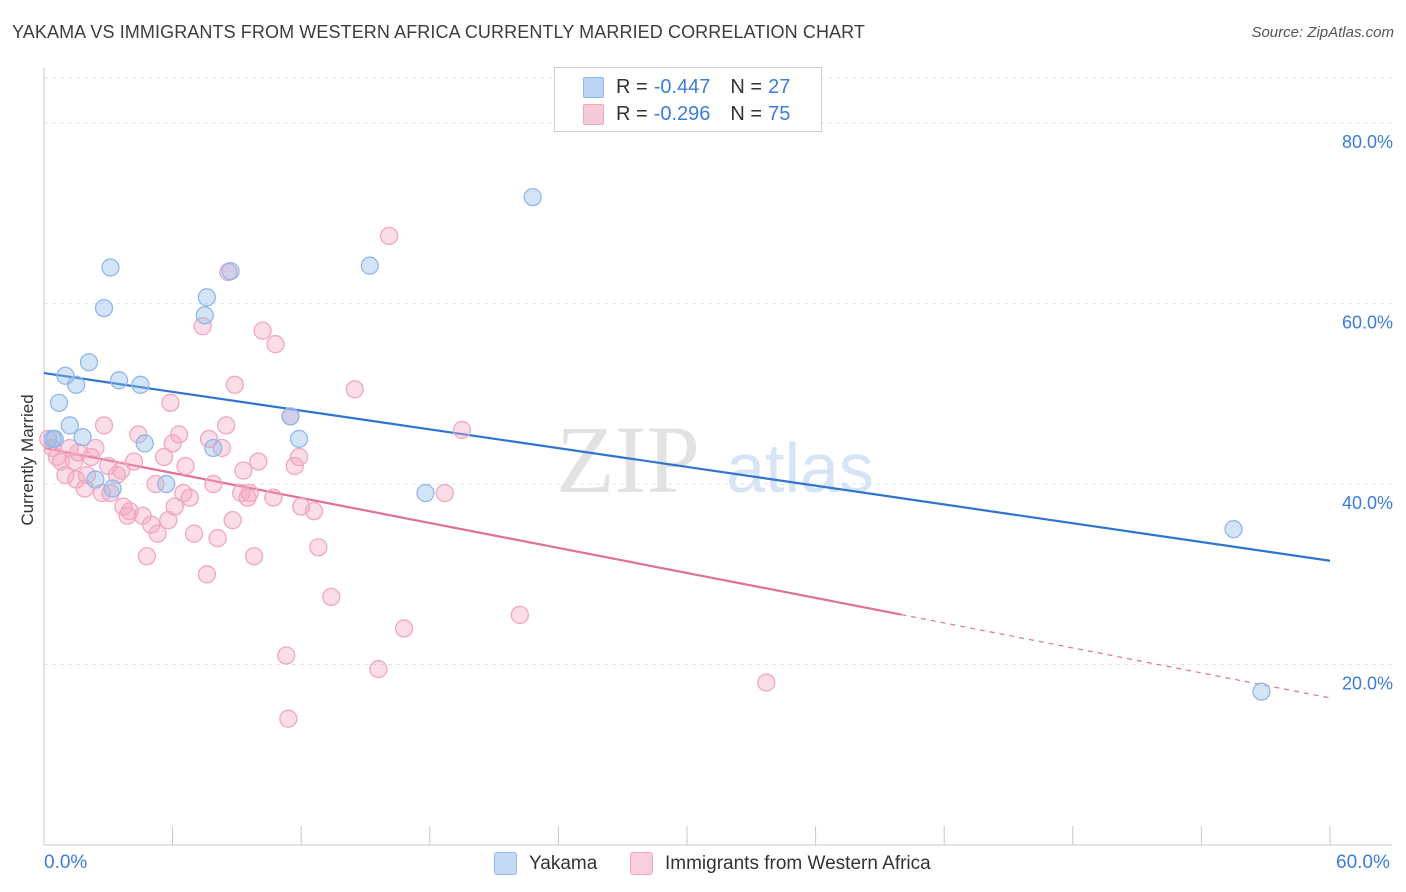  What do you see at coordinates (688, 99) in the screenshot?
I see `correlation-legend: R = -0.447 N = 27 R = -0.296 N = 75` at bounding box center [688, 99].